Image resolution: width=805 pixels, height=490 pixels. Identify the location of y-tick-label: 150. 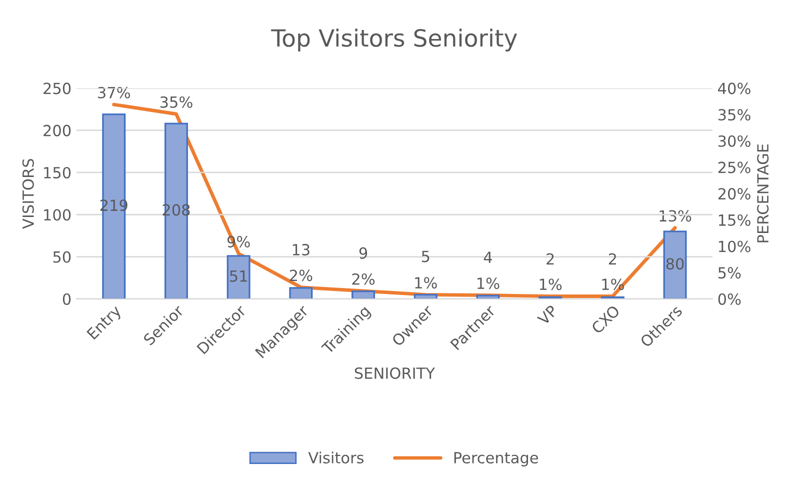
(57, 172).